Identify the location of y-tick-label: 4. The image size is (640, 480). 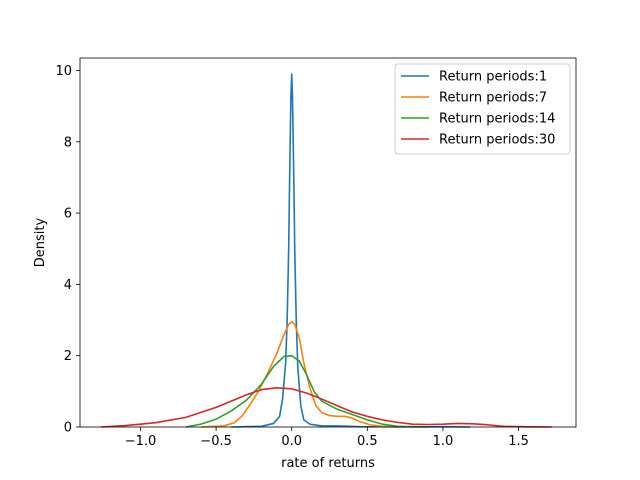
(68, 285).